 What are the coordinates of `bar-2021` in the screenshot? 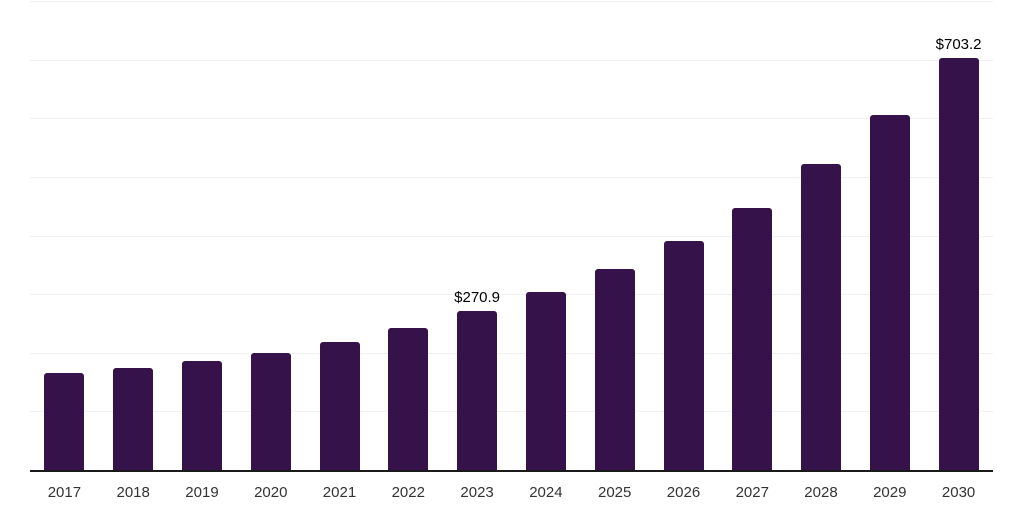 It's located at (339, 405).